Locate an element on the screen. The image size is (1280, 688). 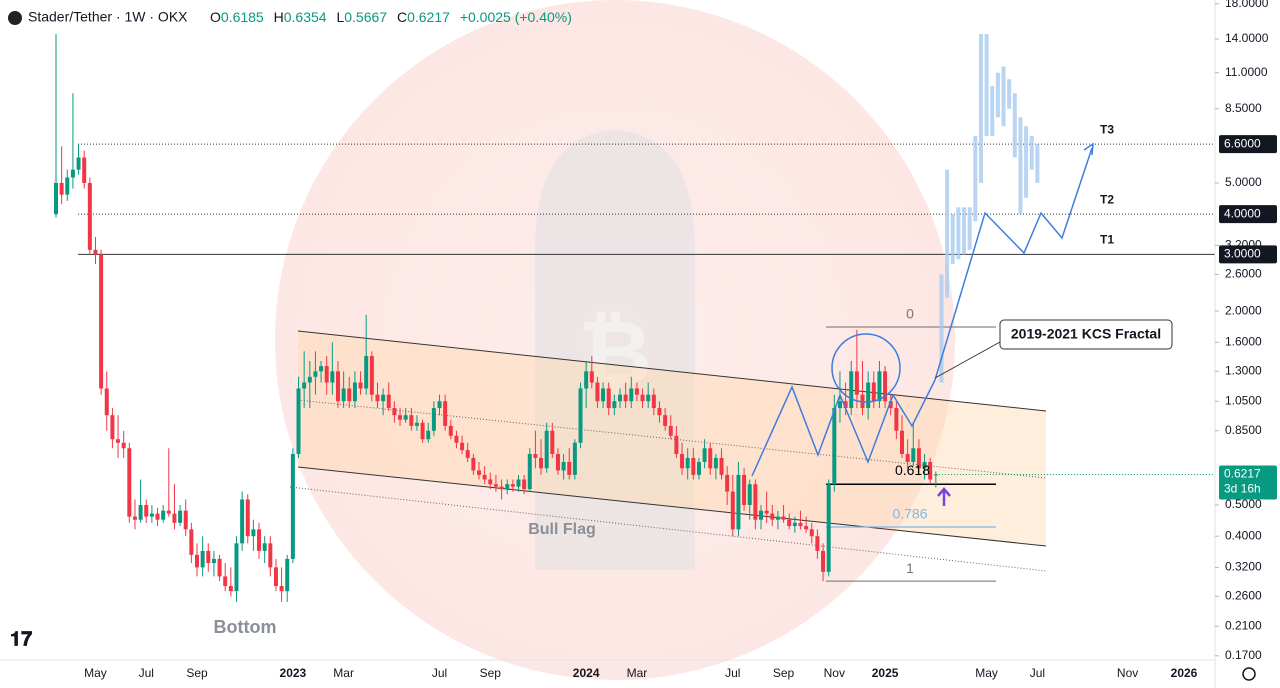
settings-icon is located at coordinates (1249, 674).